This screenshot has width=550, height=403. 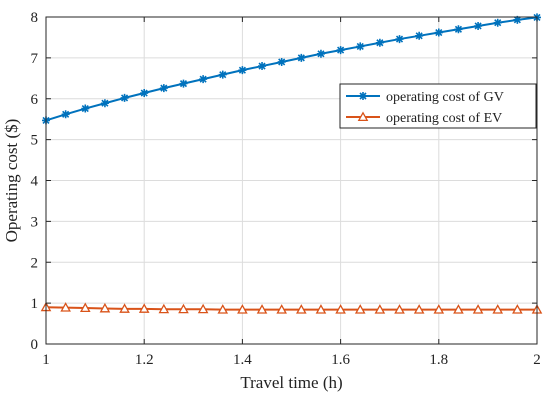 What do you see at coordinates (35, 222) in the screenshot?
I see `y-tick-label: 3` at bounding box center [35, 222].